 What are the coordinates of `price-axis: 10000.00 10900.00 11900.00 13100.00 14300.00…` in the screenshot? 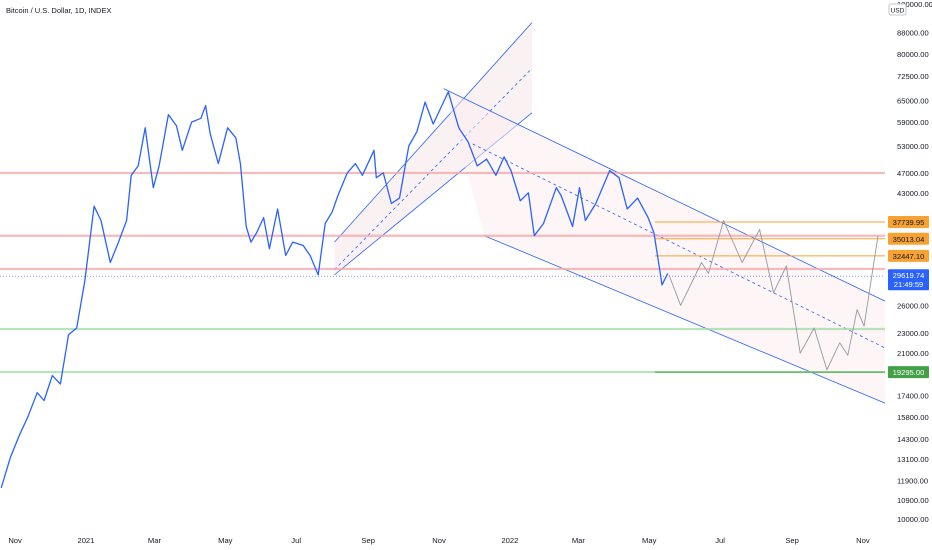 It's located at (914, 262).